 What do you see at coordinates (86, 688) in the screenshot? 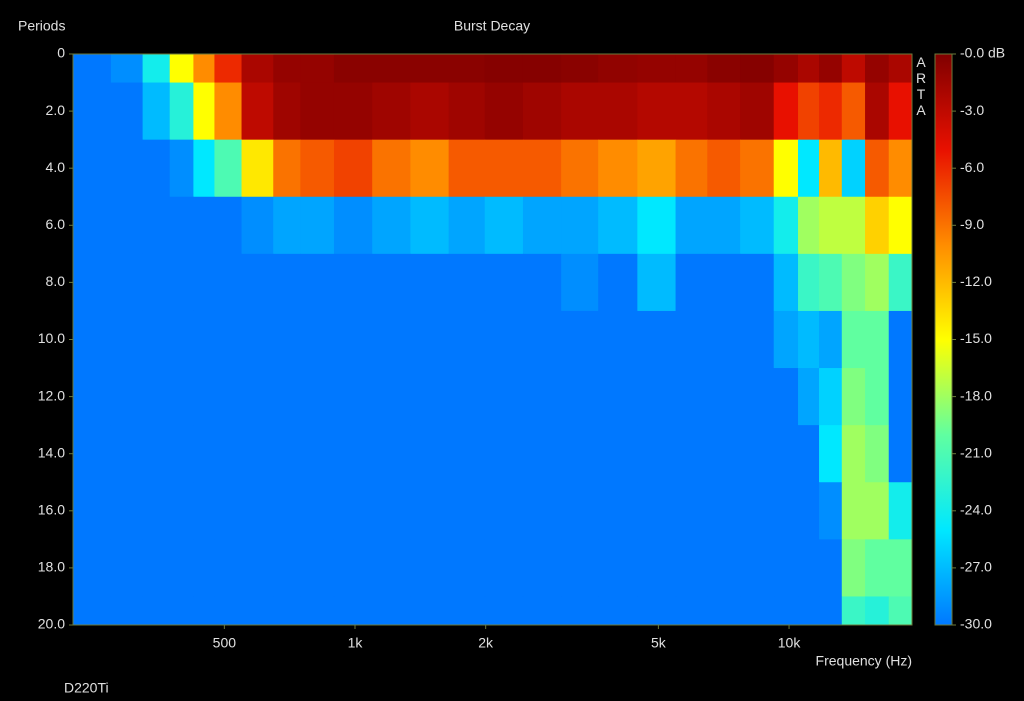
I see `footer-label: D220Ti` at bounding box center [86, 688].